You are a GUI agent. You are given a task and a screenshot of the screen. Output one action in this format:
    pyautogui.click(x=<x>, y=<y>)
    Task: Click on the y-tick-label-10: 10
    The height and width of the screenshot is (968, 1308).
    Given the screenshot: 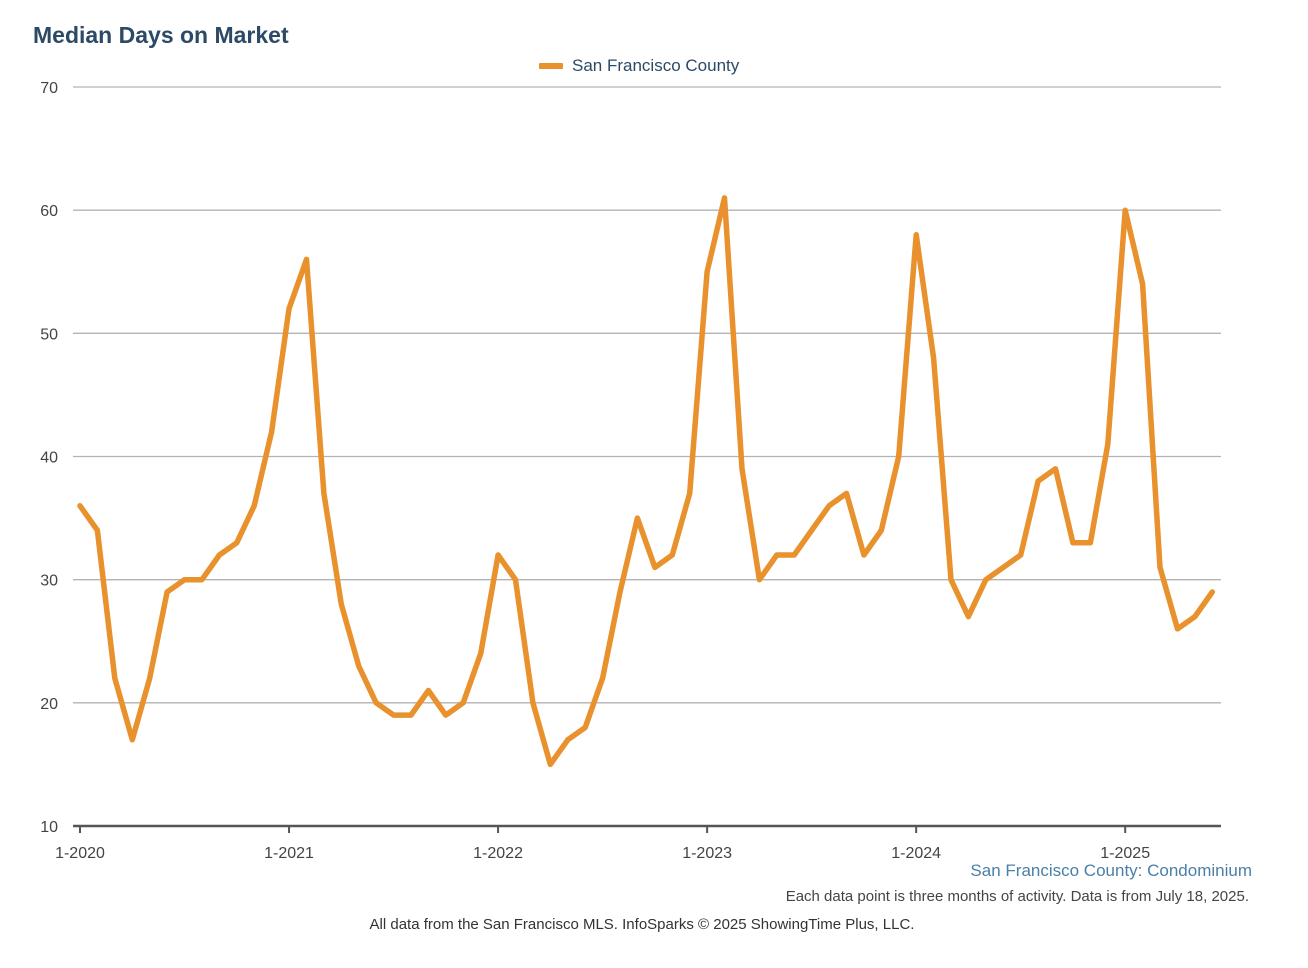 What is the action you would take?
    pyautogui.click(x=49, y=827)
    